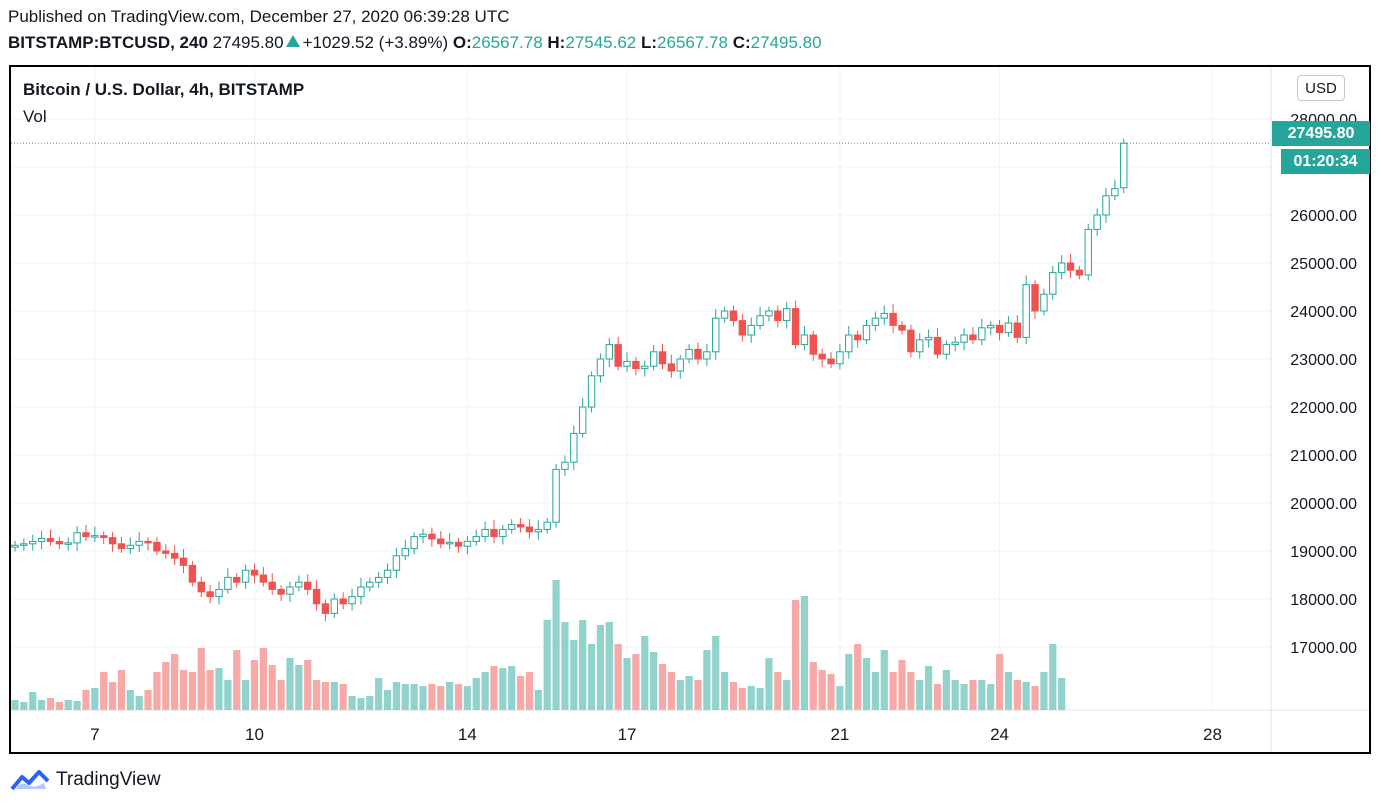 Image resolution: width=1381 pixels, height=809 pixels. Describe the element at coordinates (164, 89) in the screenshot. I see `chart-legend-title: Bitcoin / U.S. Dollar, 4h, BITSTAMP` at that location.